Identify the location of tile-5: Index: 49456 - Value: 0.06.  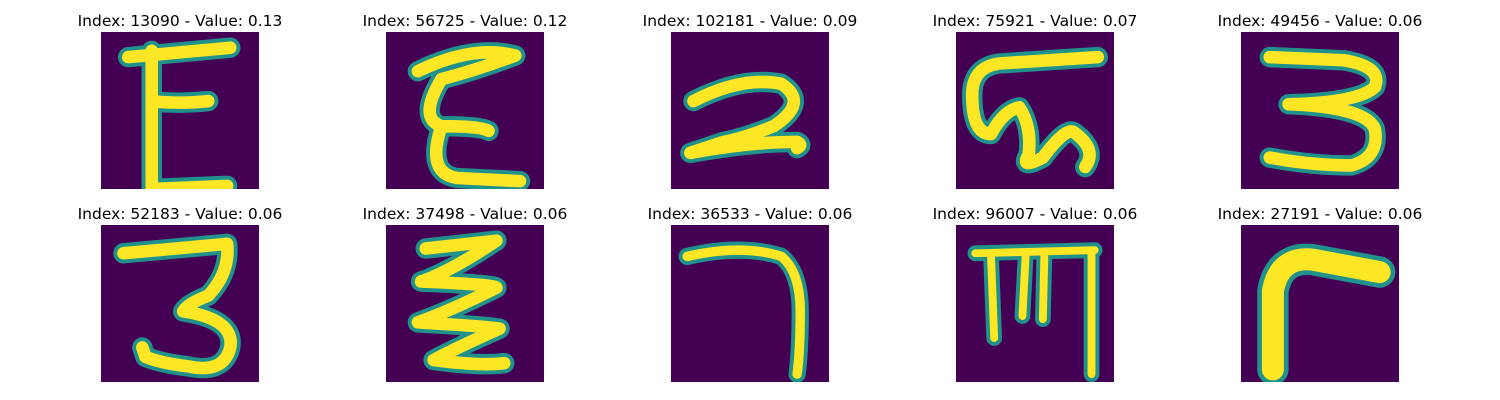
(1320, 102).